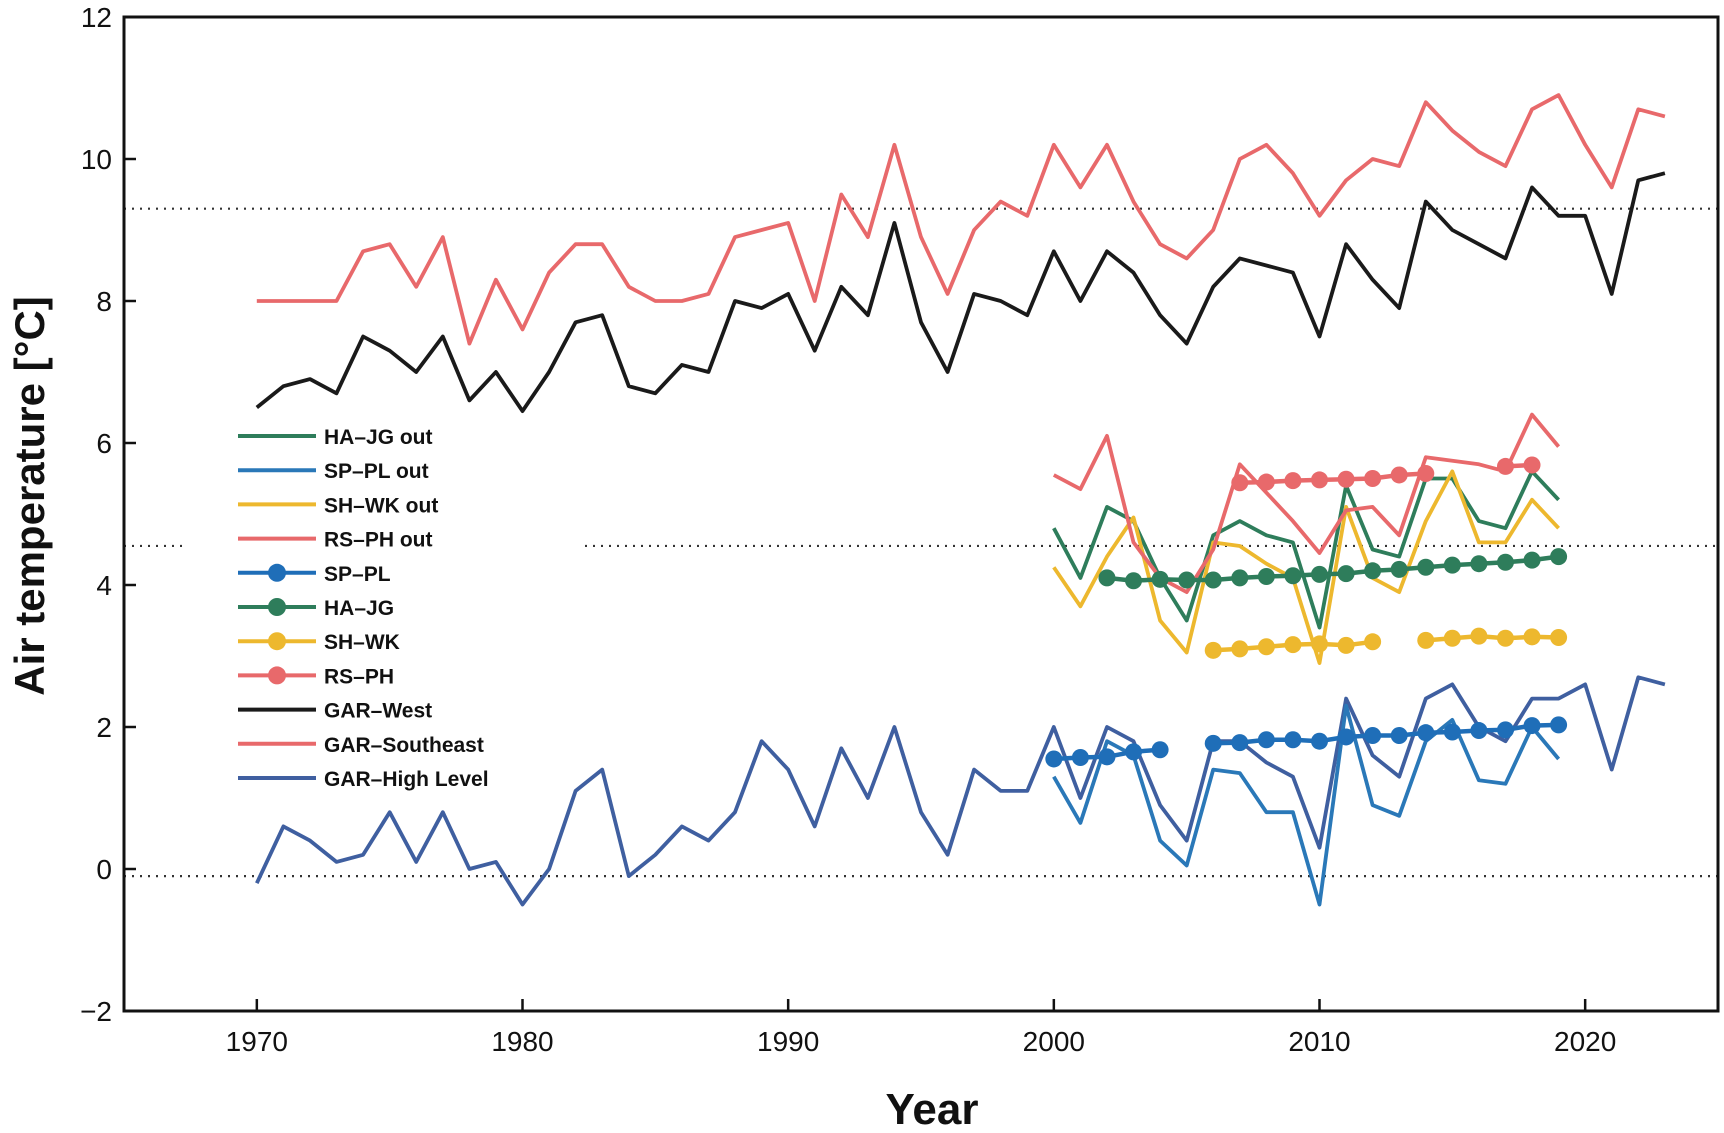 This screenshot has height=1133, width=1724. I want to click on y-tick-label: 12, so click(96, 17).